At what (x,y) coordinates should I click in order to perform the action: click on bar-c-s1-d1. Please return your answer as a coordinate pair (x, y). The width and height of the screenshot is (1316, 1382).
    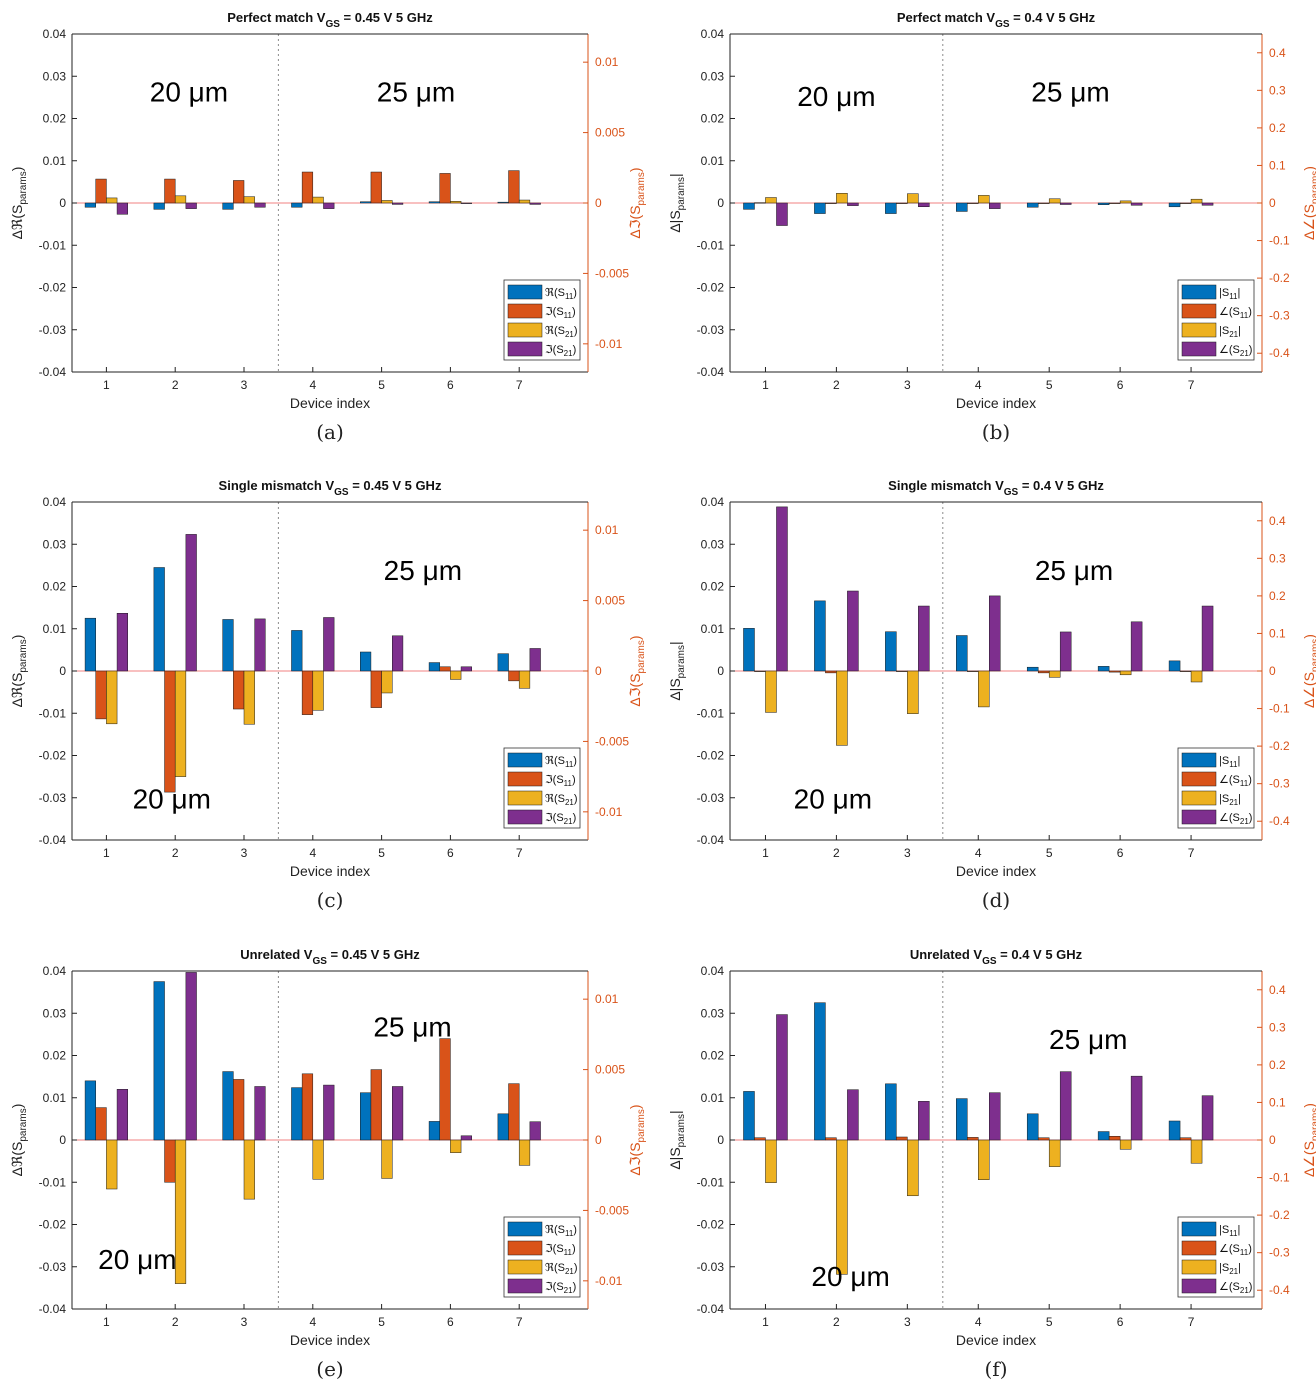
    Looking at the image, I should click on (90, 644).